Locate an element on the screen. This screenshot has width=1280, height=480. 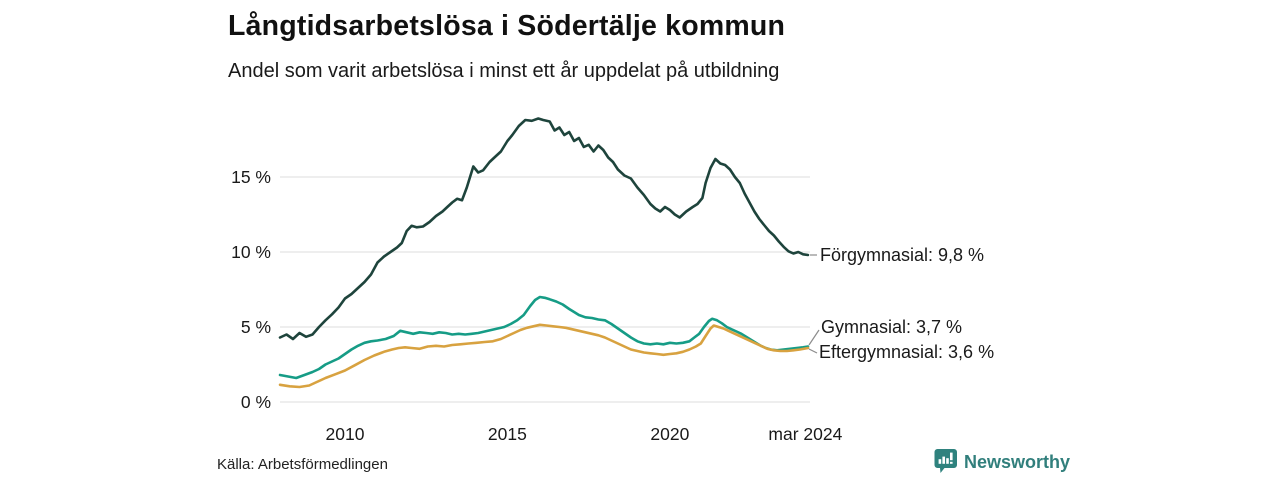
x-tick-label: 2020 is located at coordinates (669, 434).